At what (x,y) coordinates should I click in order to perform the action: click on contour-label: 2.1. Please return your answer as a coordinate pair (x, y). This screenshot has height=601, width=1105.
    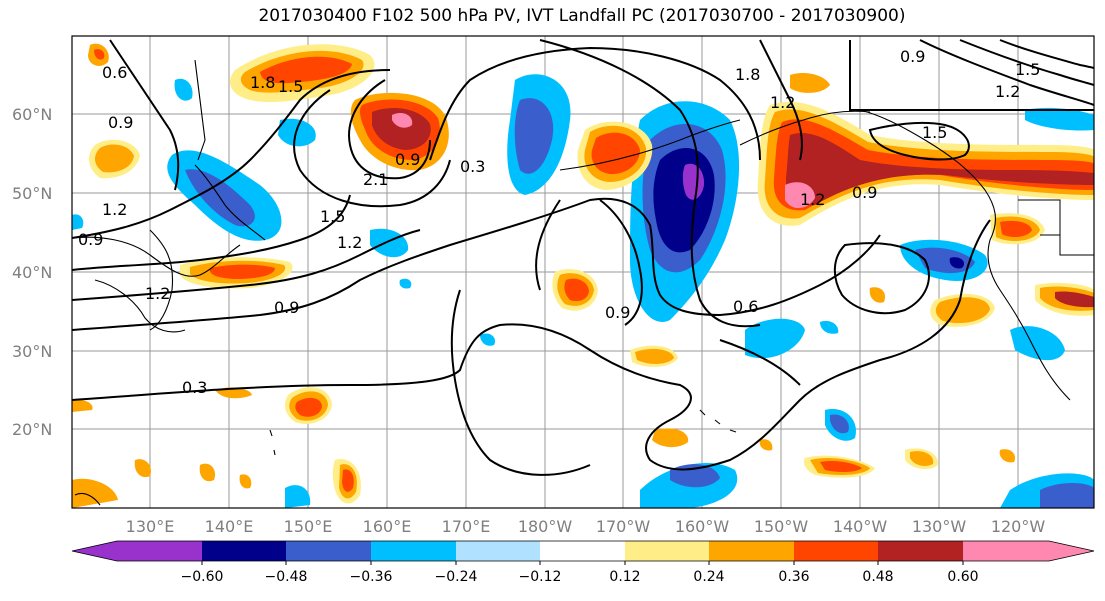
    Looking at the image, I should click on (375, 179).